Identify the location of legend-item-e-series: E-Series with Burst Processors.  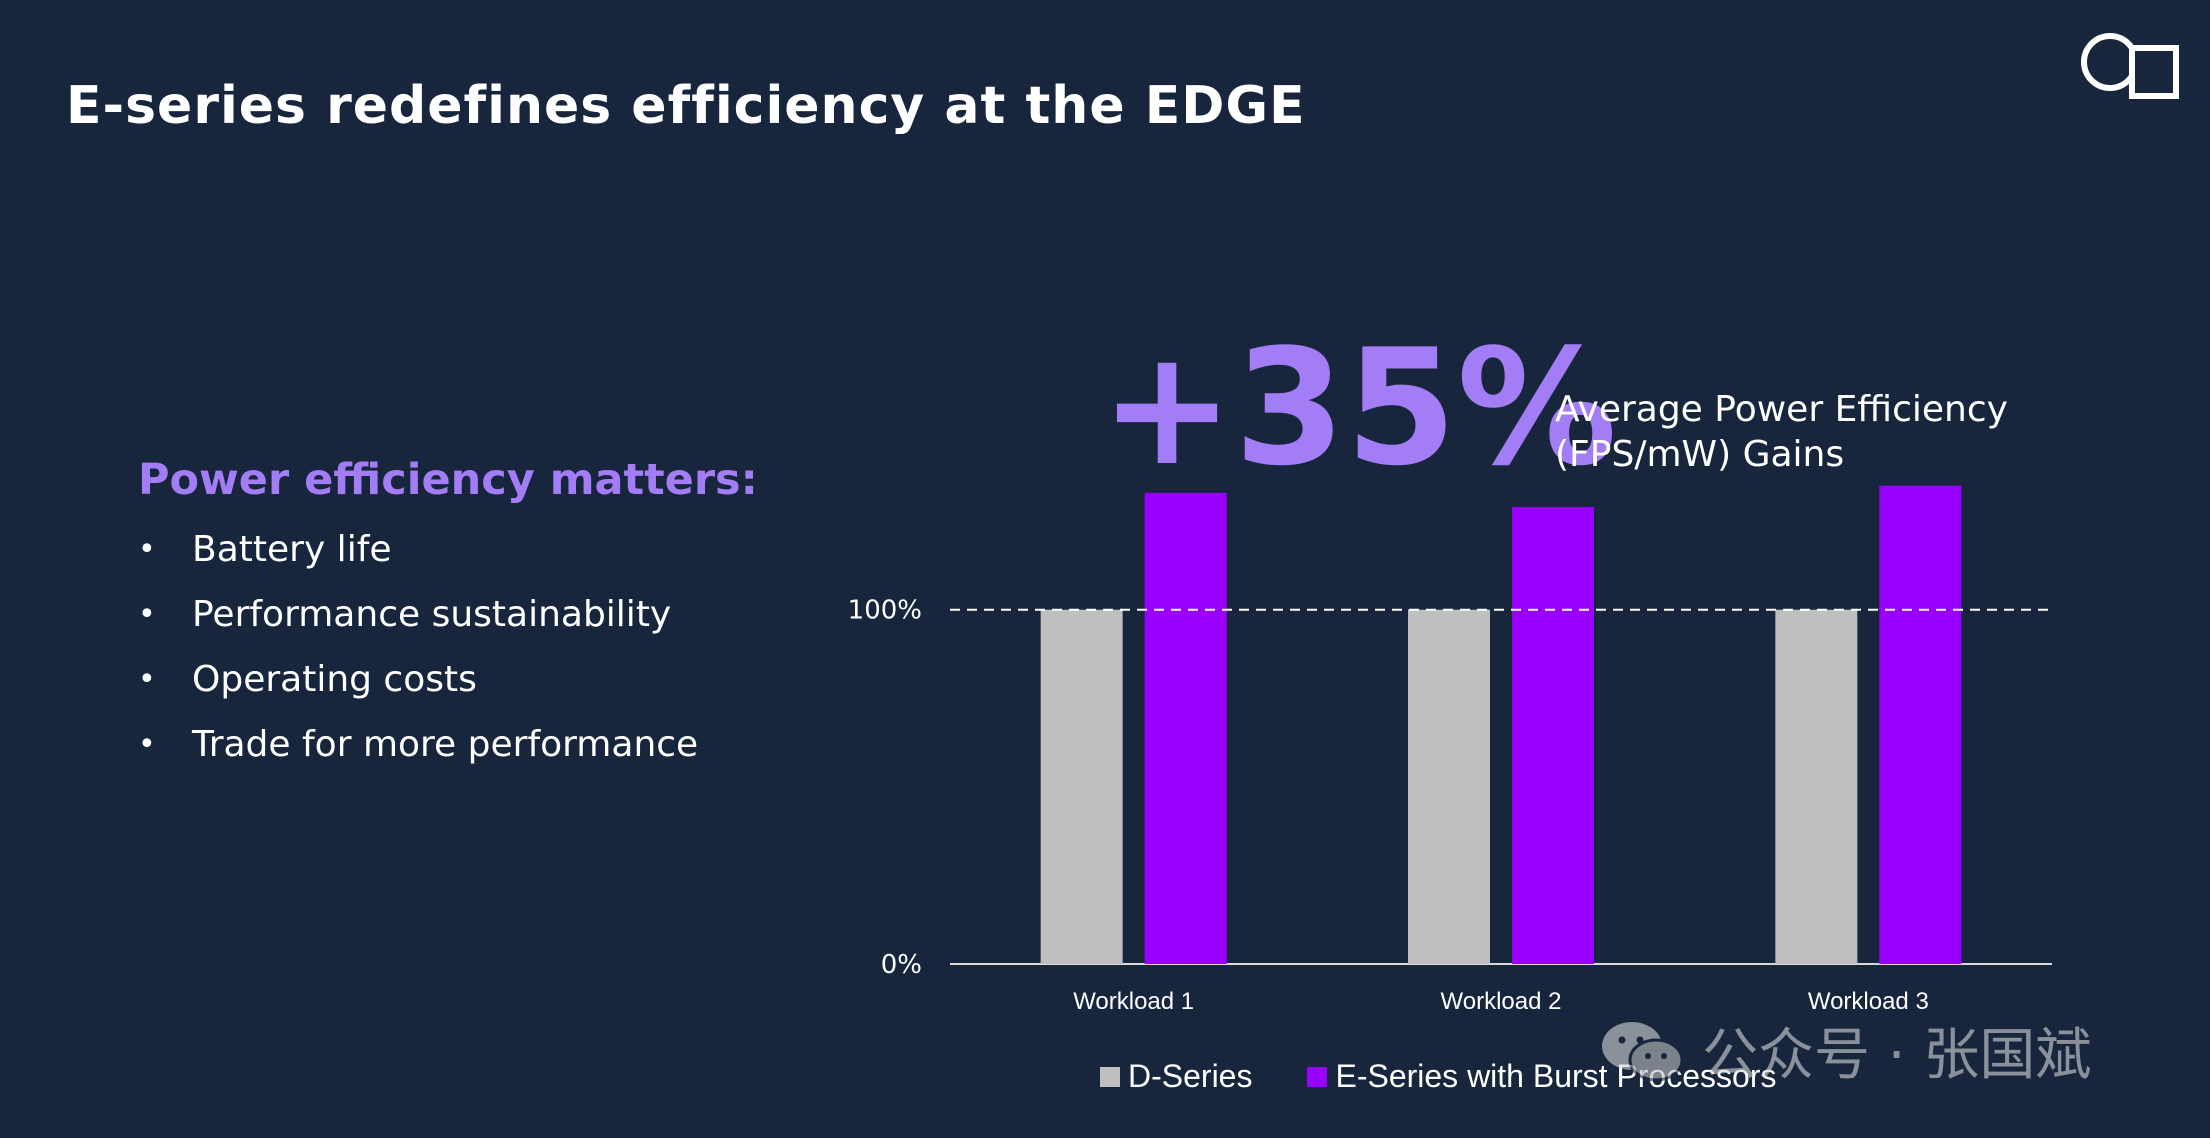
(1541, 1076).